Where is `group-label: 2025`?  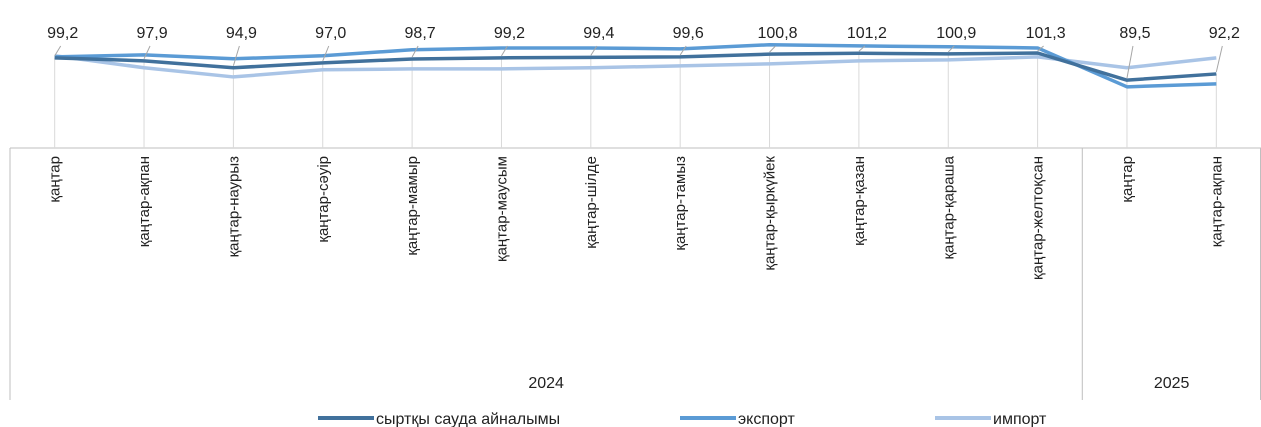 group-label: 2025 is located at coordinates (1172, 383).